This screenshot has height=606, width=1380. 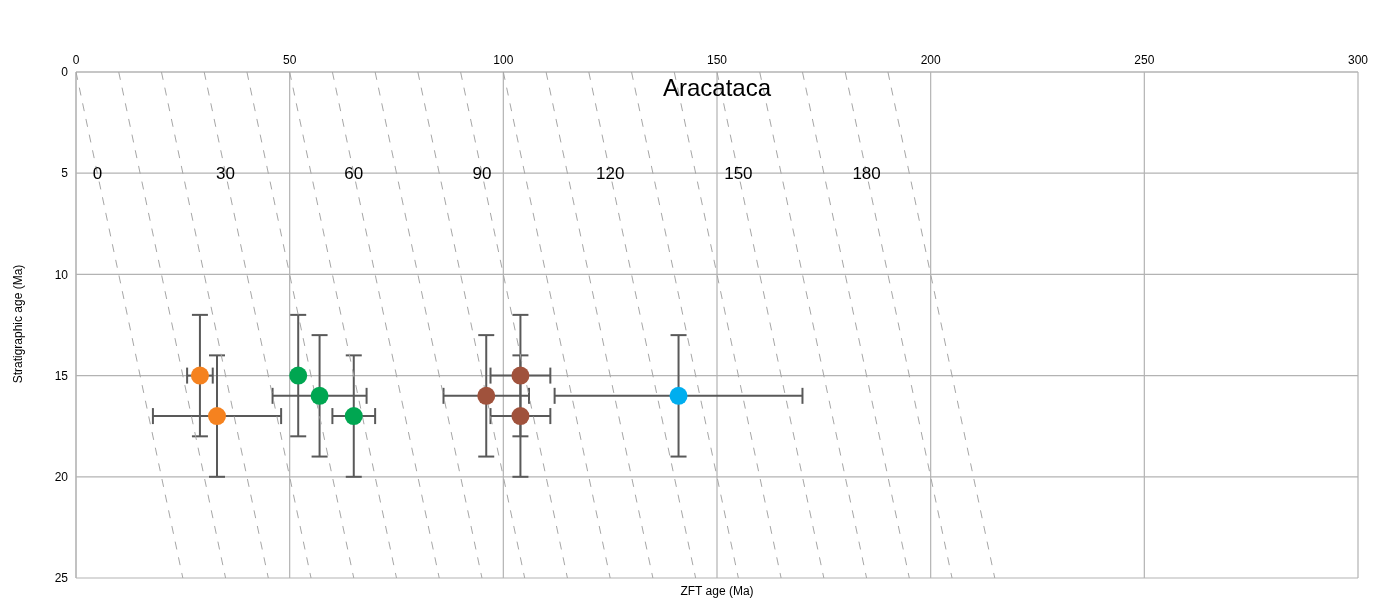 What do you see at coordinates (65, 173) in the screenshot?
I see `y-tick-label: 5` at bounding box center [65, 173].